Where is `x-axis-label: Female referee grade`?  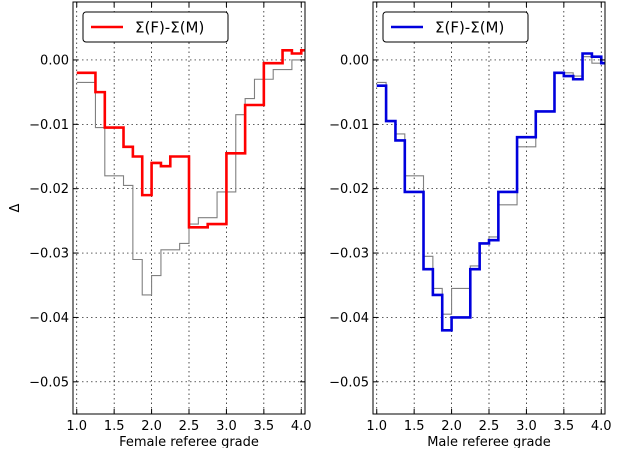
x-axis-label: Female referee grade is located at coordinates (189, 441).